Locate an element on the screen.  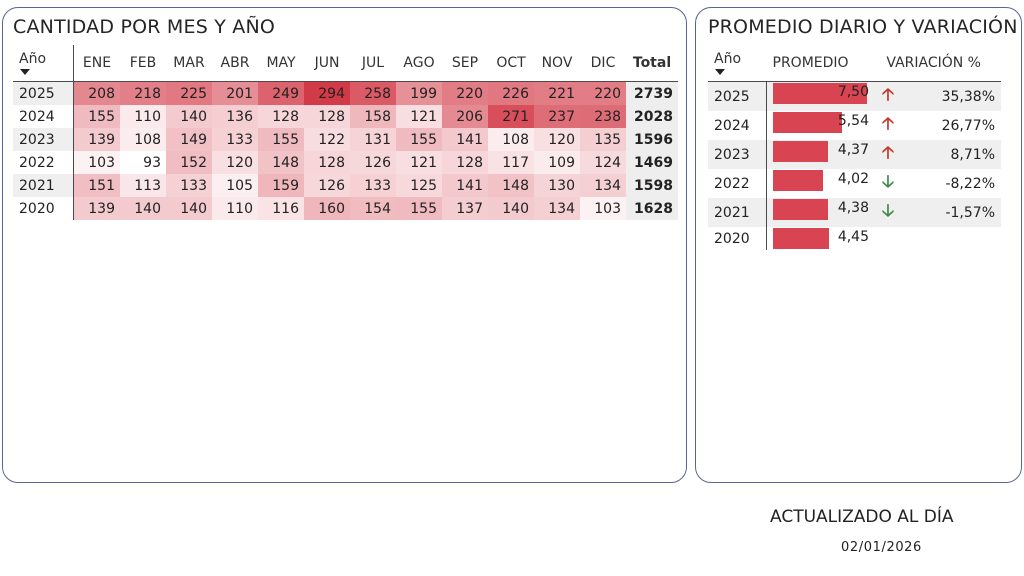
promedio-cell: 4,45 is located at coordinates (819, 238).